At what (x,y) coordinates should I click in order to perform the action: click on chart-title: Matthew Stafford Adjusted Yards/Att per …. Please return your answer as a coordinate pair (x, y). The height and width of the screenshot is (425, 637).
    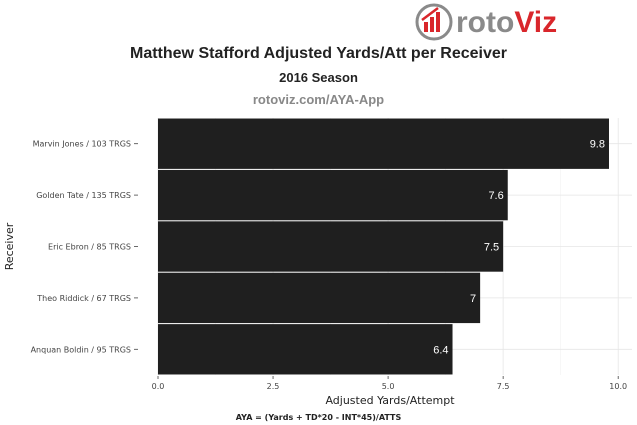
    Looking at the image, I should click on (318, 53).